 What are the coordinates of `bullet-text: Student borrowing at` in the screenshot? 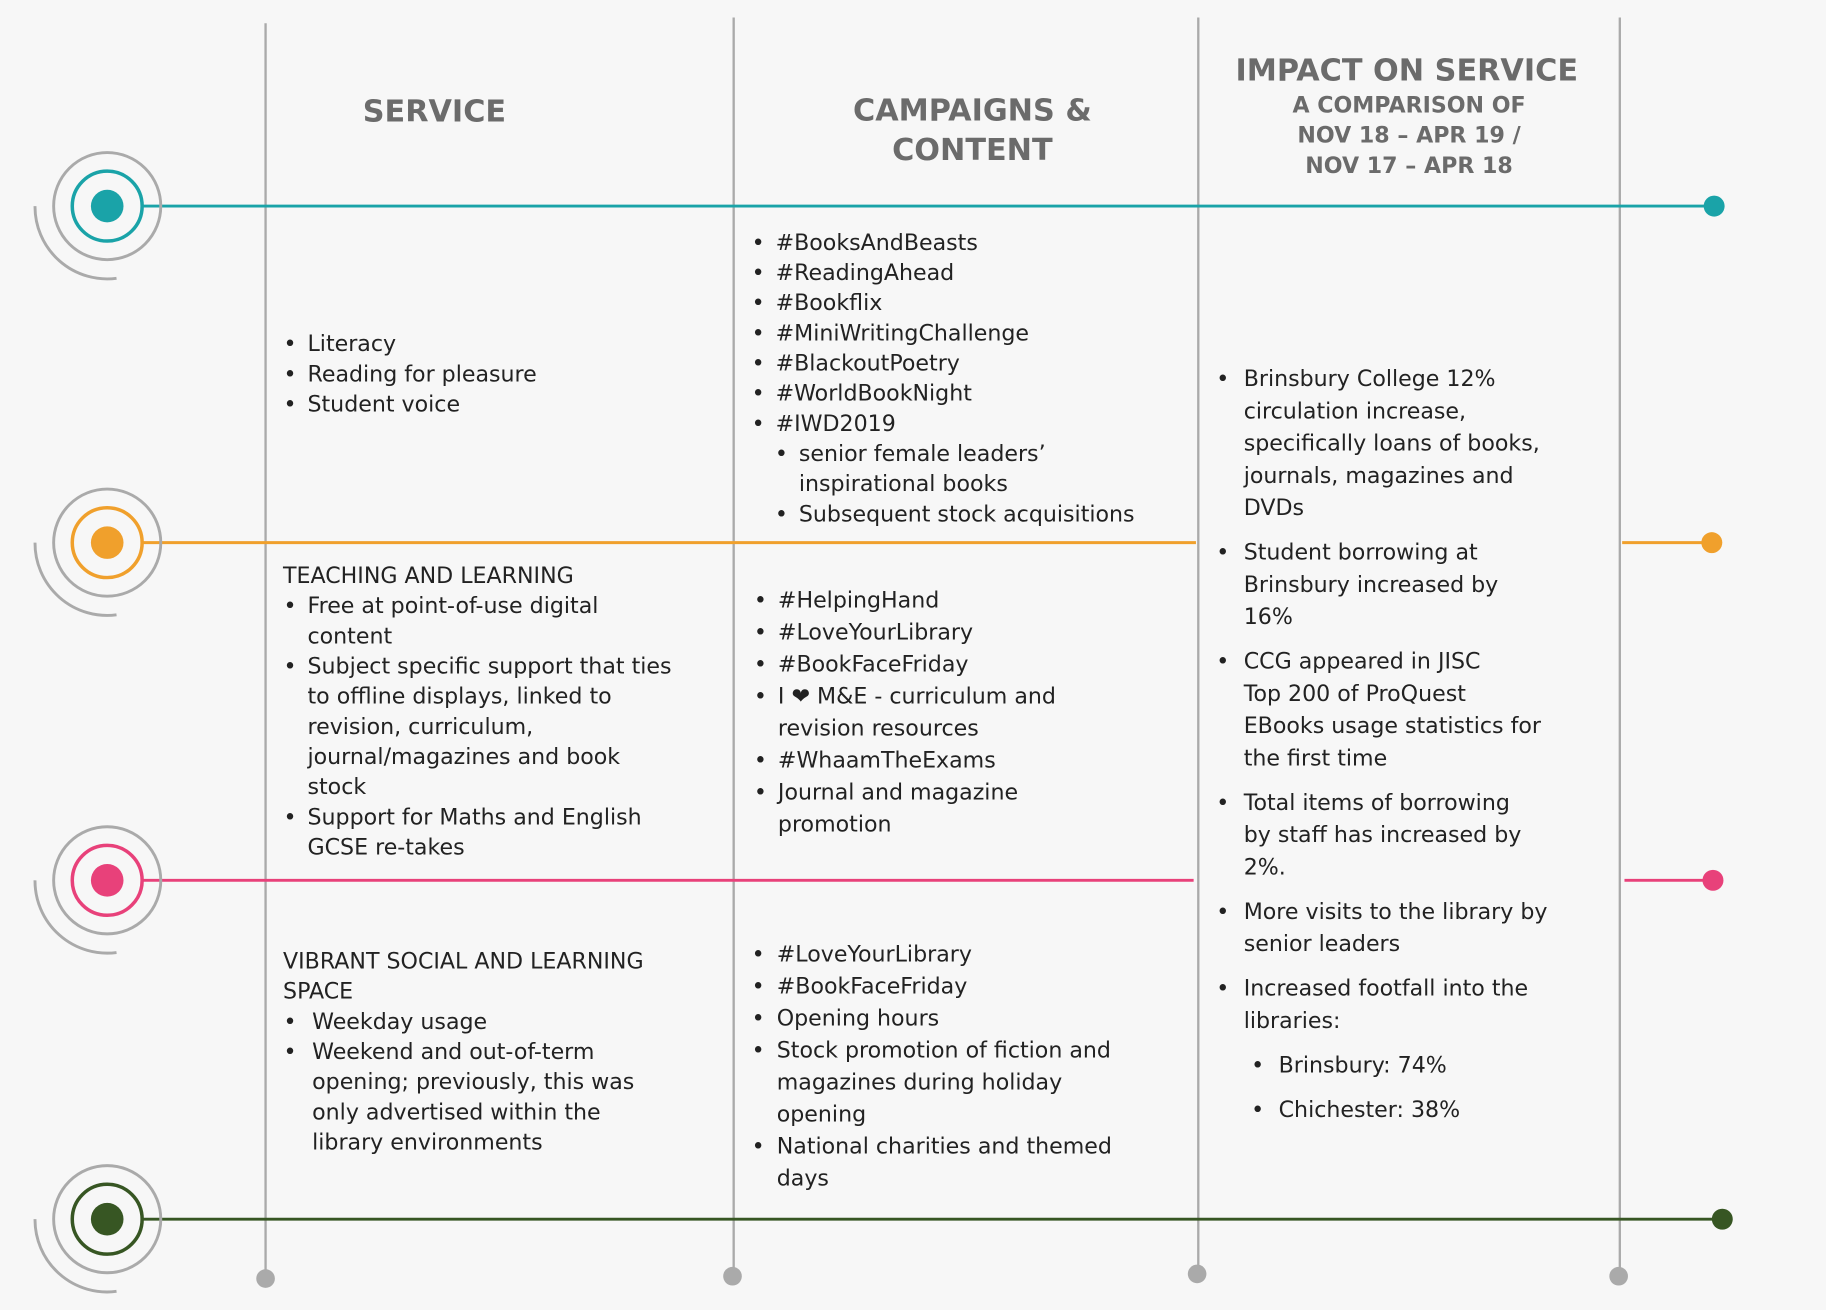 It's located at (1361, 553).